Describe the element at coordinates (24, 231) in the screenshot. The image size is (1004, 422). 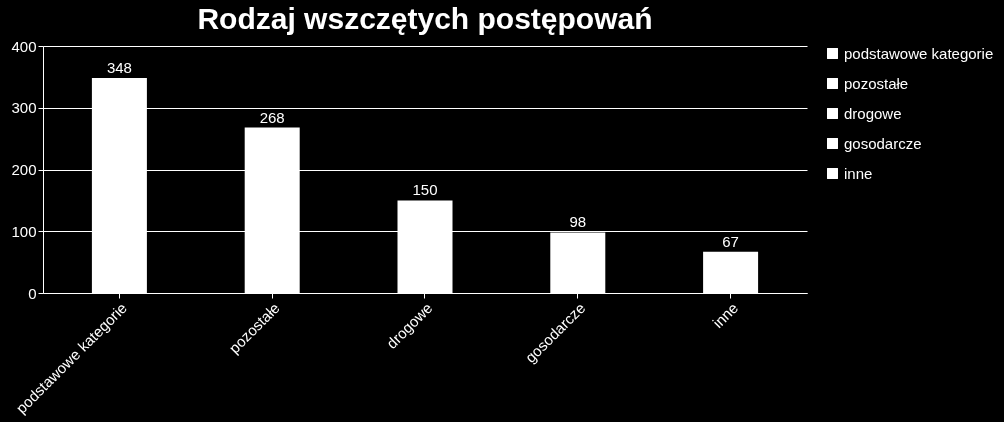
I see `y-tick-label: 100` at that location.